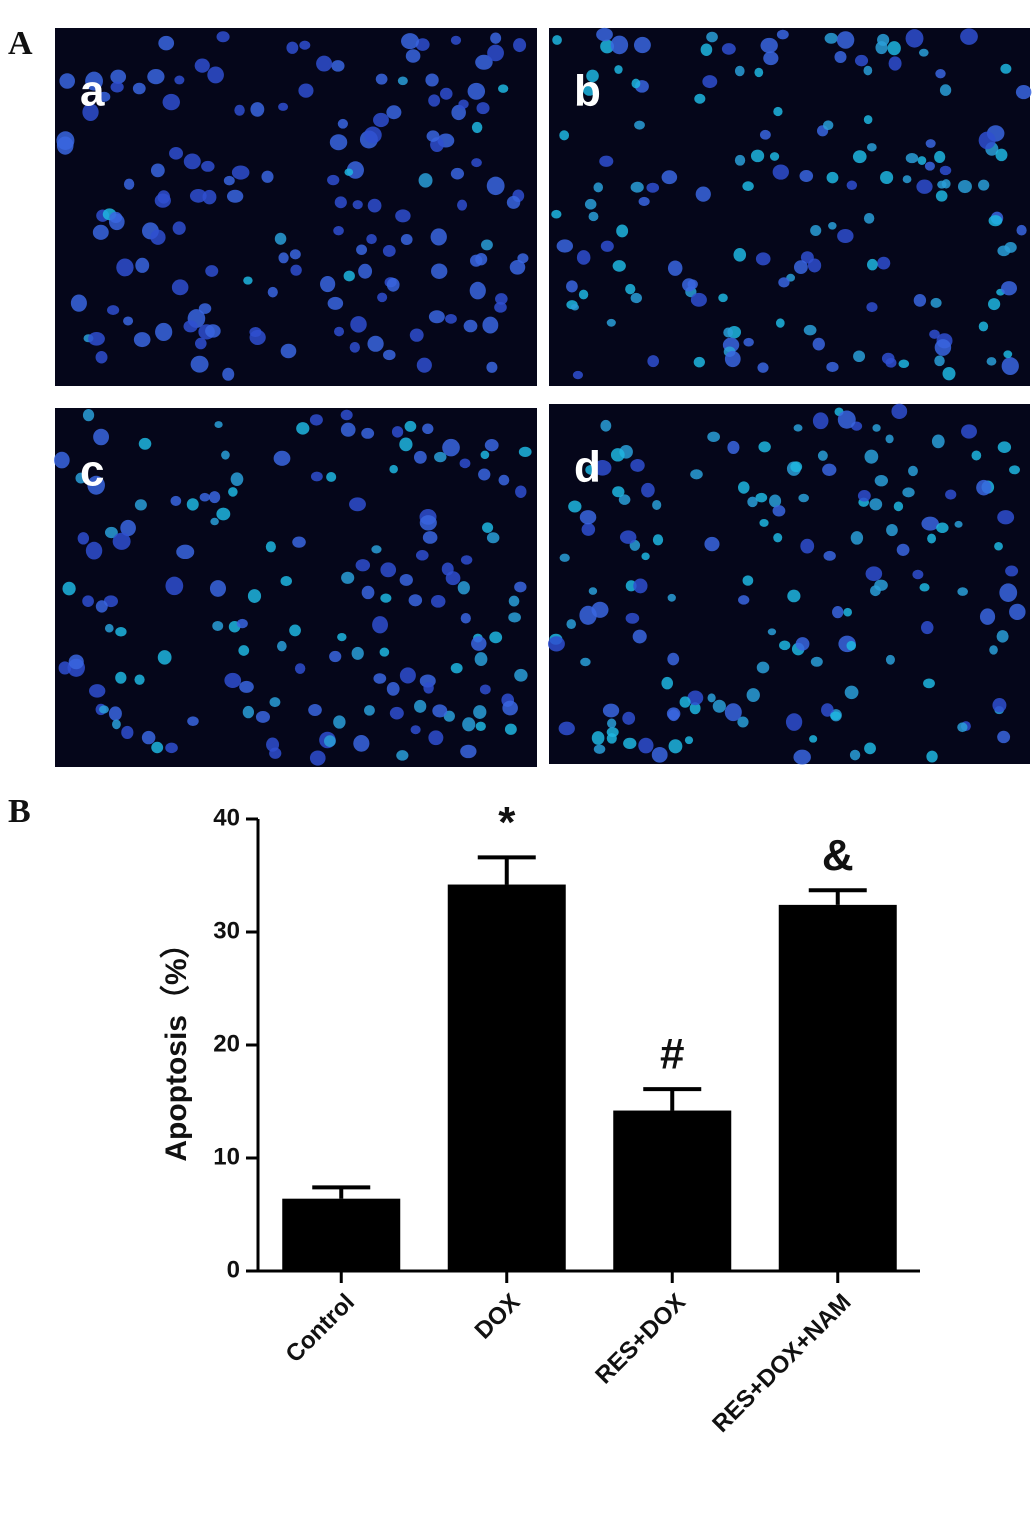 This screenshot has height=1513, width=1033. Describe the element at coordinates (233, 1269) in the screenshot. I see `y-tick-label: 0` at that location.